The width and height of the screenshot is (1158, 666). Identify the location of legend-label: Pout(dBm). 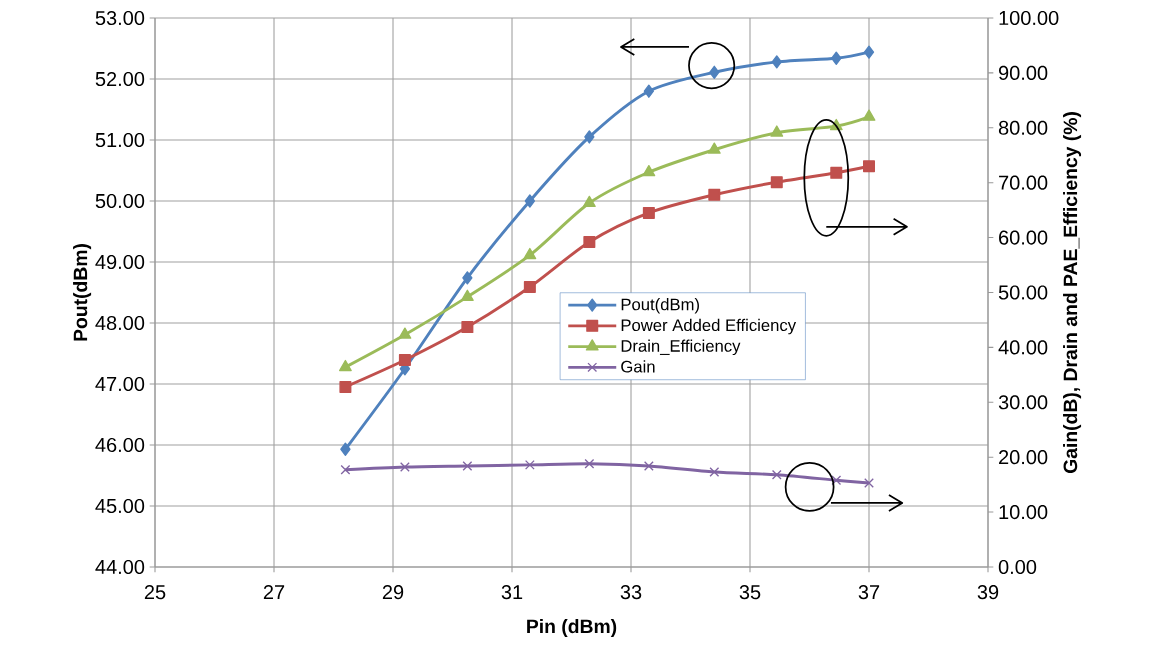
(660, 306).